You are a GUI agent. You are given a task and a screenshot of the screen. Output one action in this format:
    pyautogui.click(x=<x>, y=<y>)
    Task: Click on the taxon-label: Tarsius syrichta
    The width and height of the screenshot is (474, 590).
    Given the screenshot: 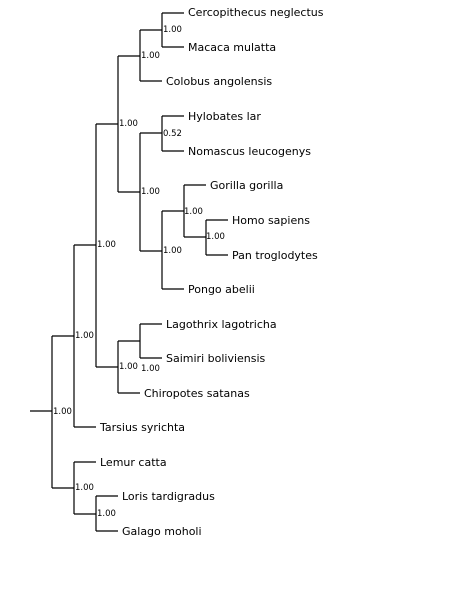 What is the action you would take?
    pyautogui.click(x=142, y=427)
    